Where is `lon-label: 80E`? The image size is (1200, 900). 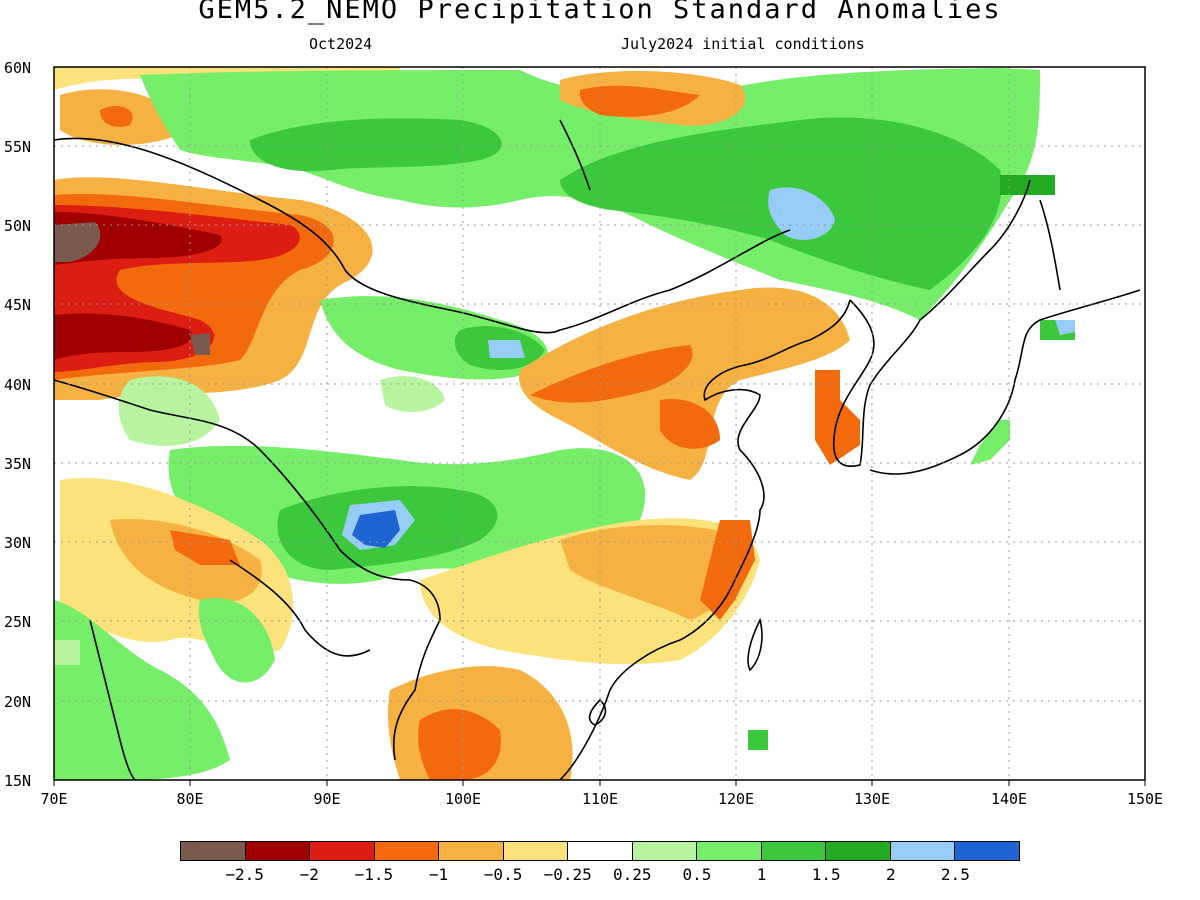 lon-label: 80E is located at coordinates (190, 799).